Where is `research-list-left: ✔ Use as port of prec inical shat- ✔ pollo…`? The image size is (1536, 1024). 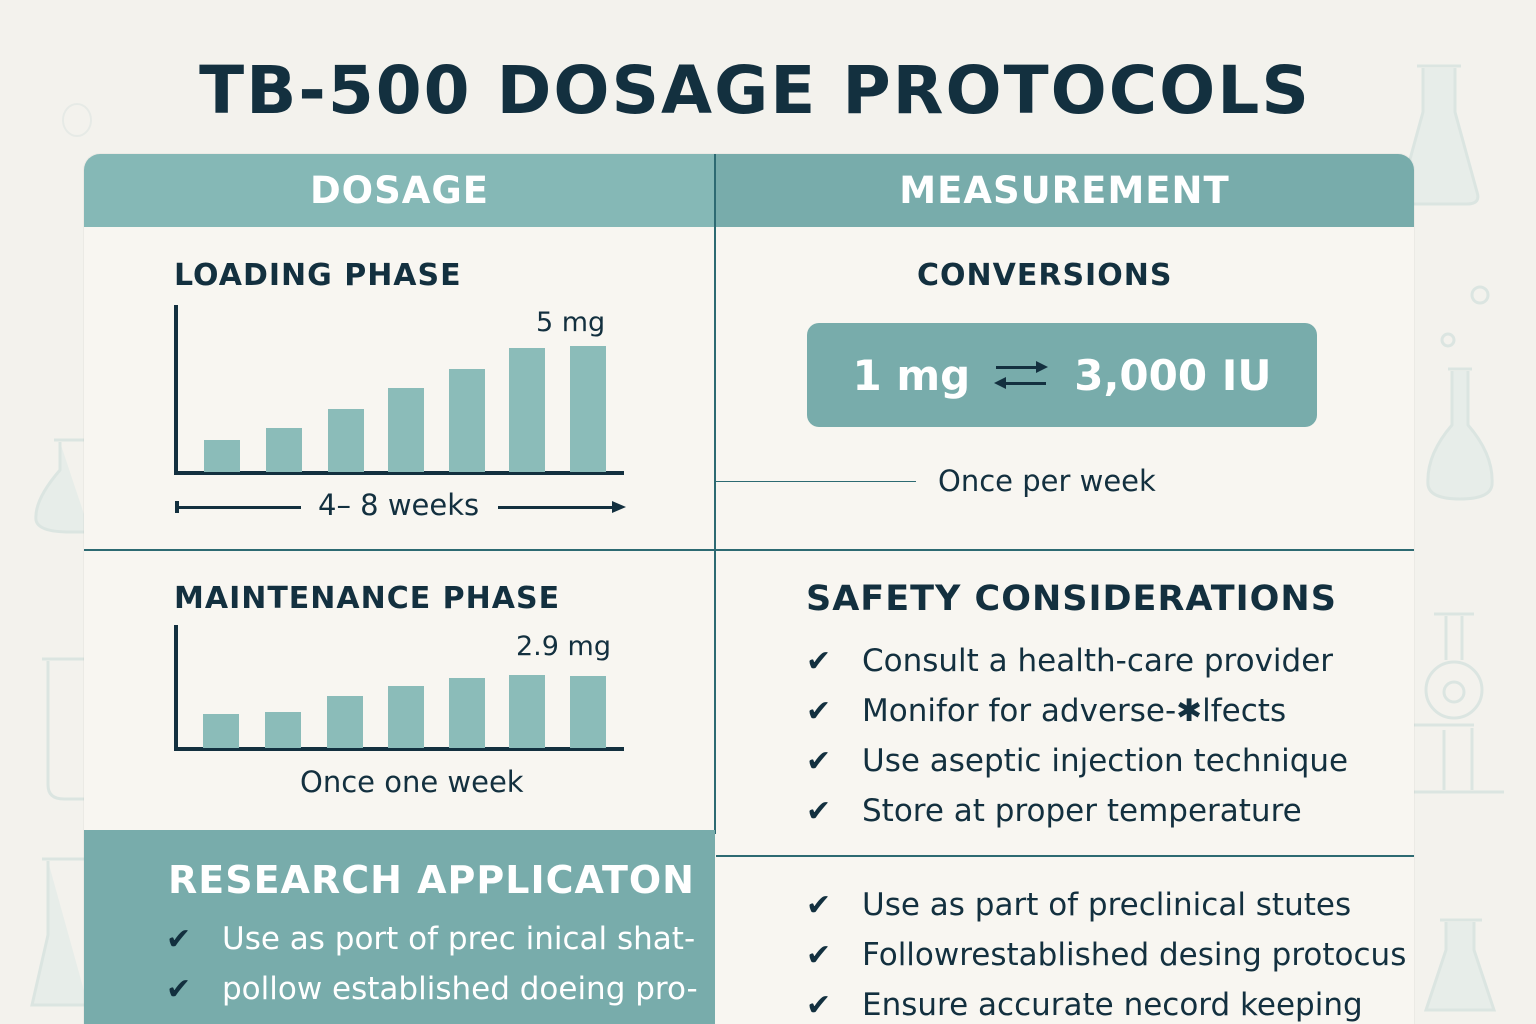 research-list-left: ✔ Use as port of prec inical shat- ✔ pollo… is located at coordinates (432, 964).